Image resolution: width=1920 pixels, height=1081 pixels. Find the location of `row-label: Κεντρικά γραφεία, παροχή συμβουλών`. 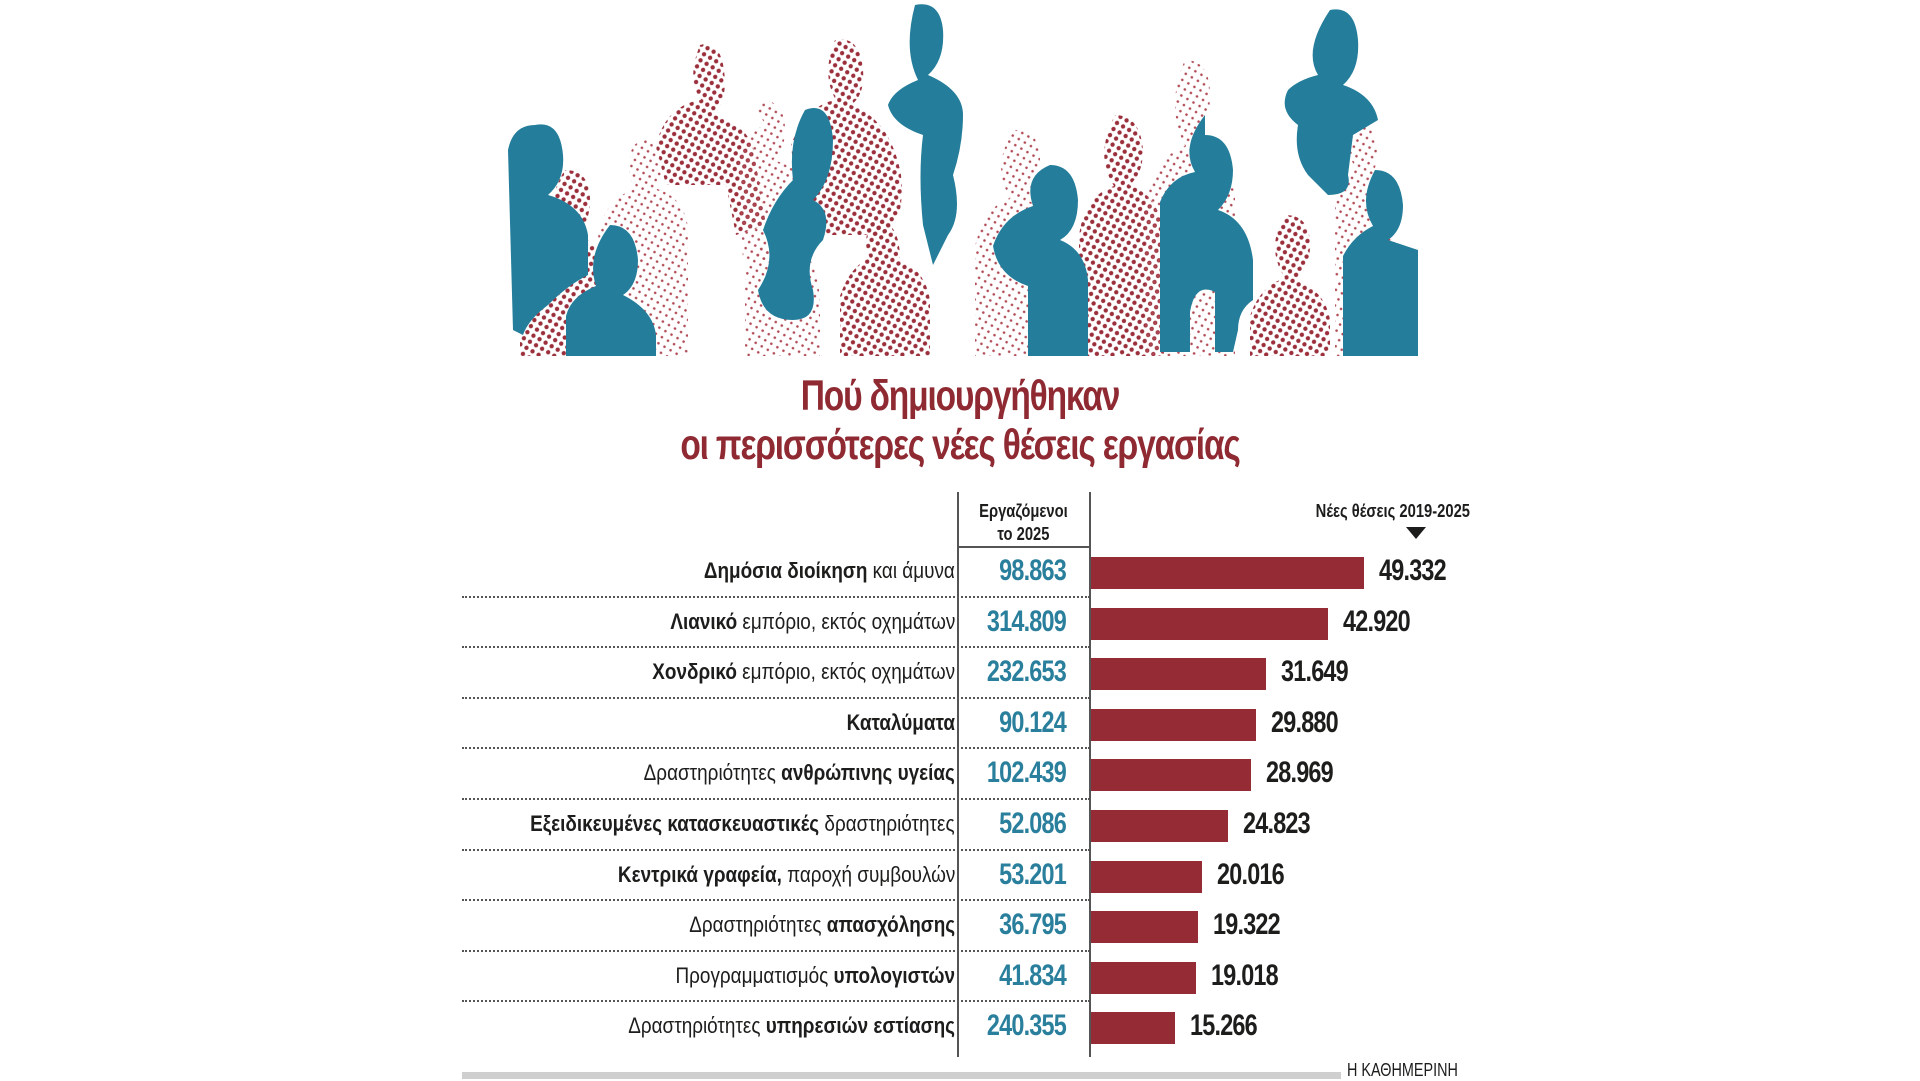

row-label: Κεντρικά γραφεία, παροχή συμβουλών is located at coordinates (786, 874).